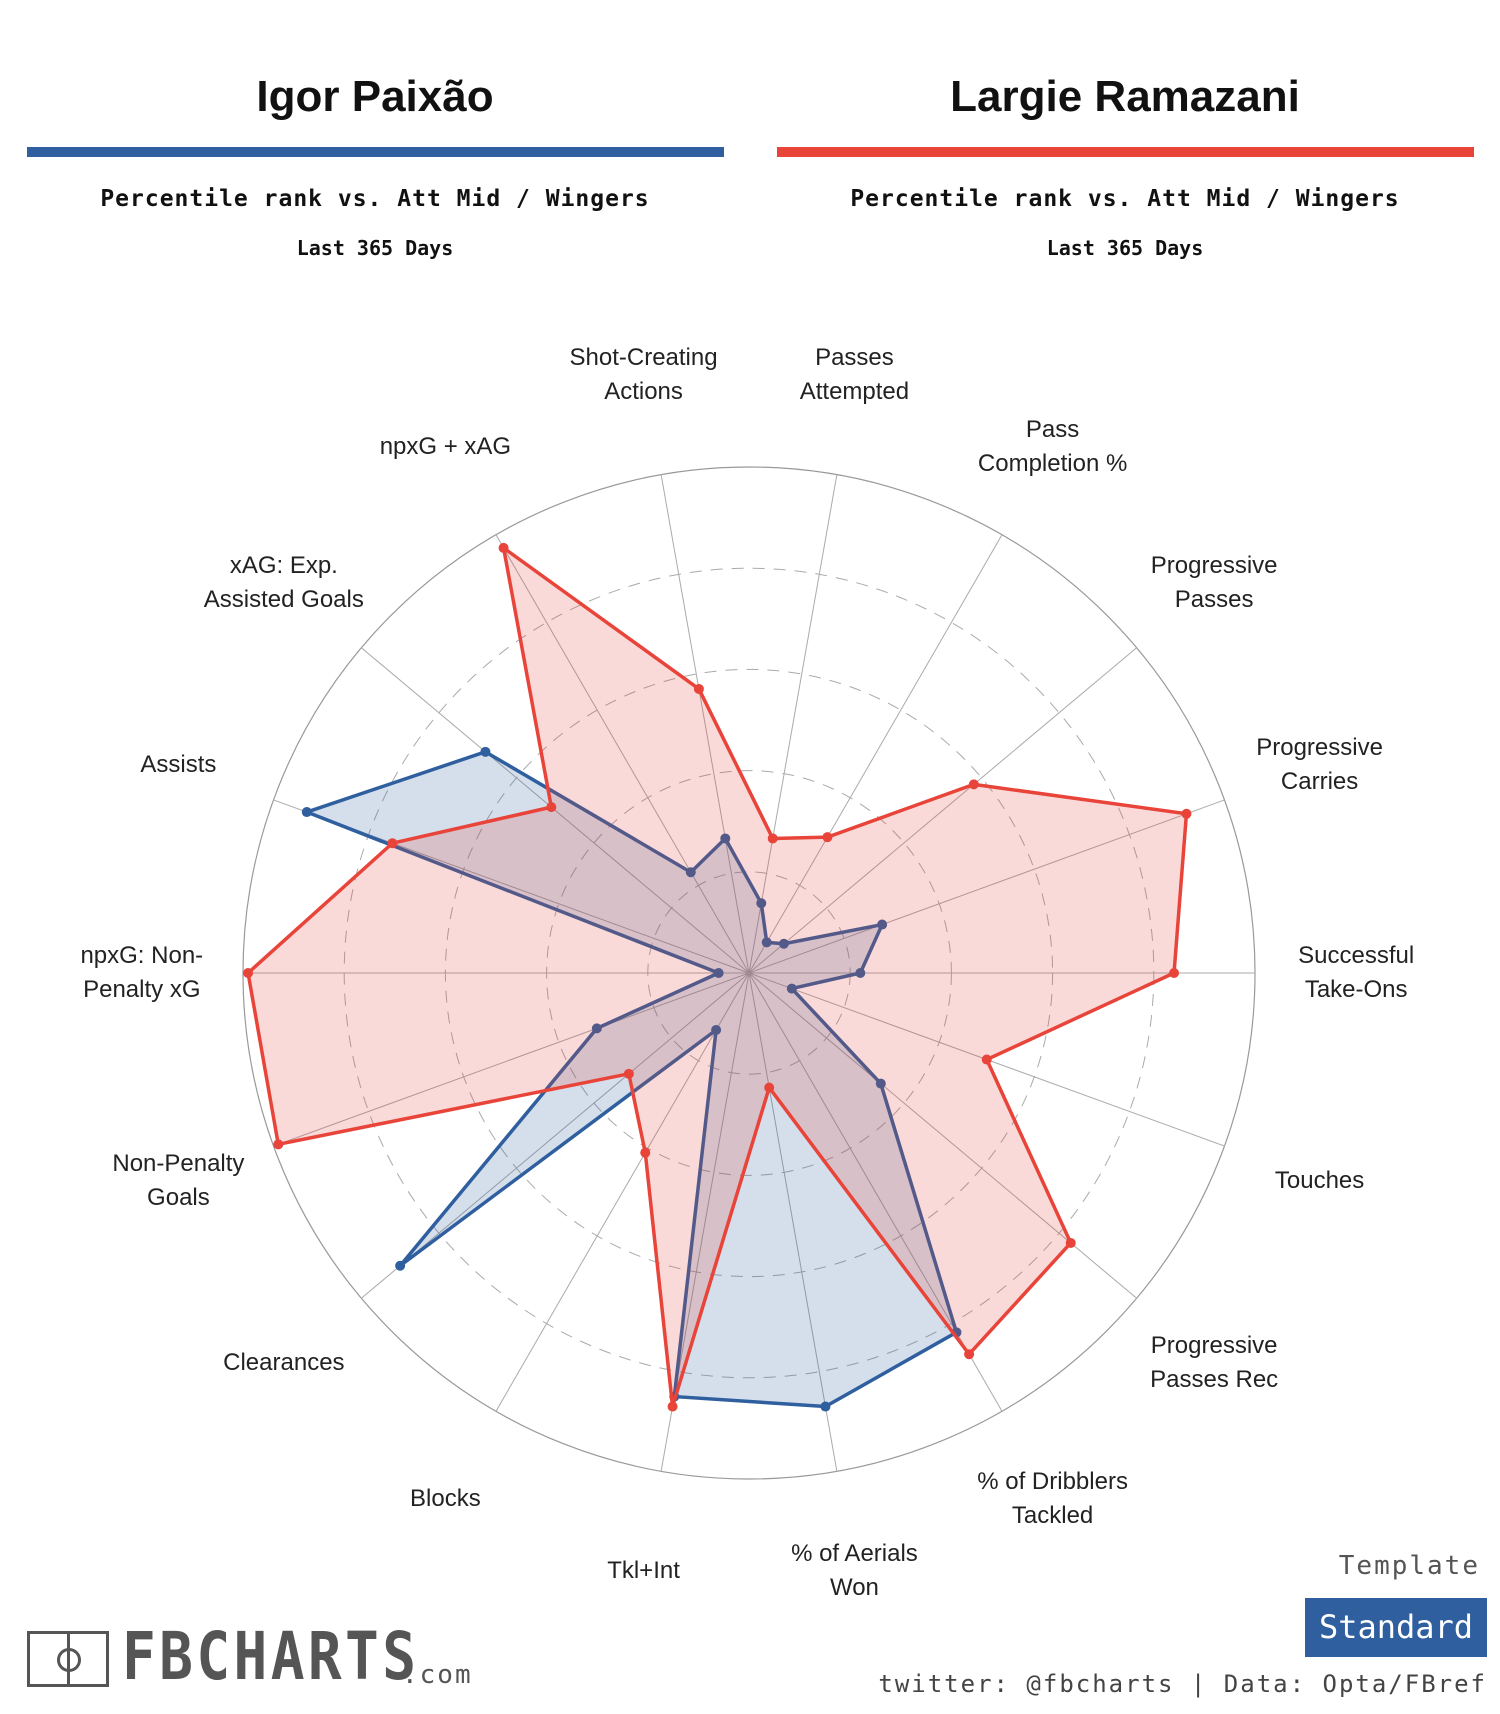 This screenshot has height=1714, width=1500. I want to click on logo-text: FBCHARTS, so click(271, 1656).